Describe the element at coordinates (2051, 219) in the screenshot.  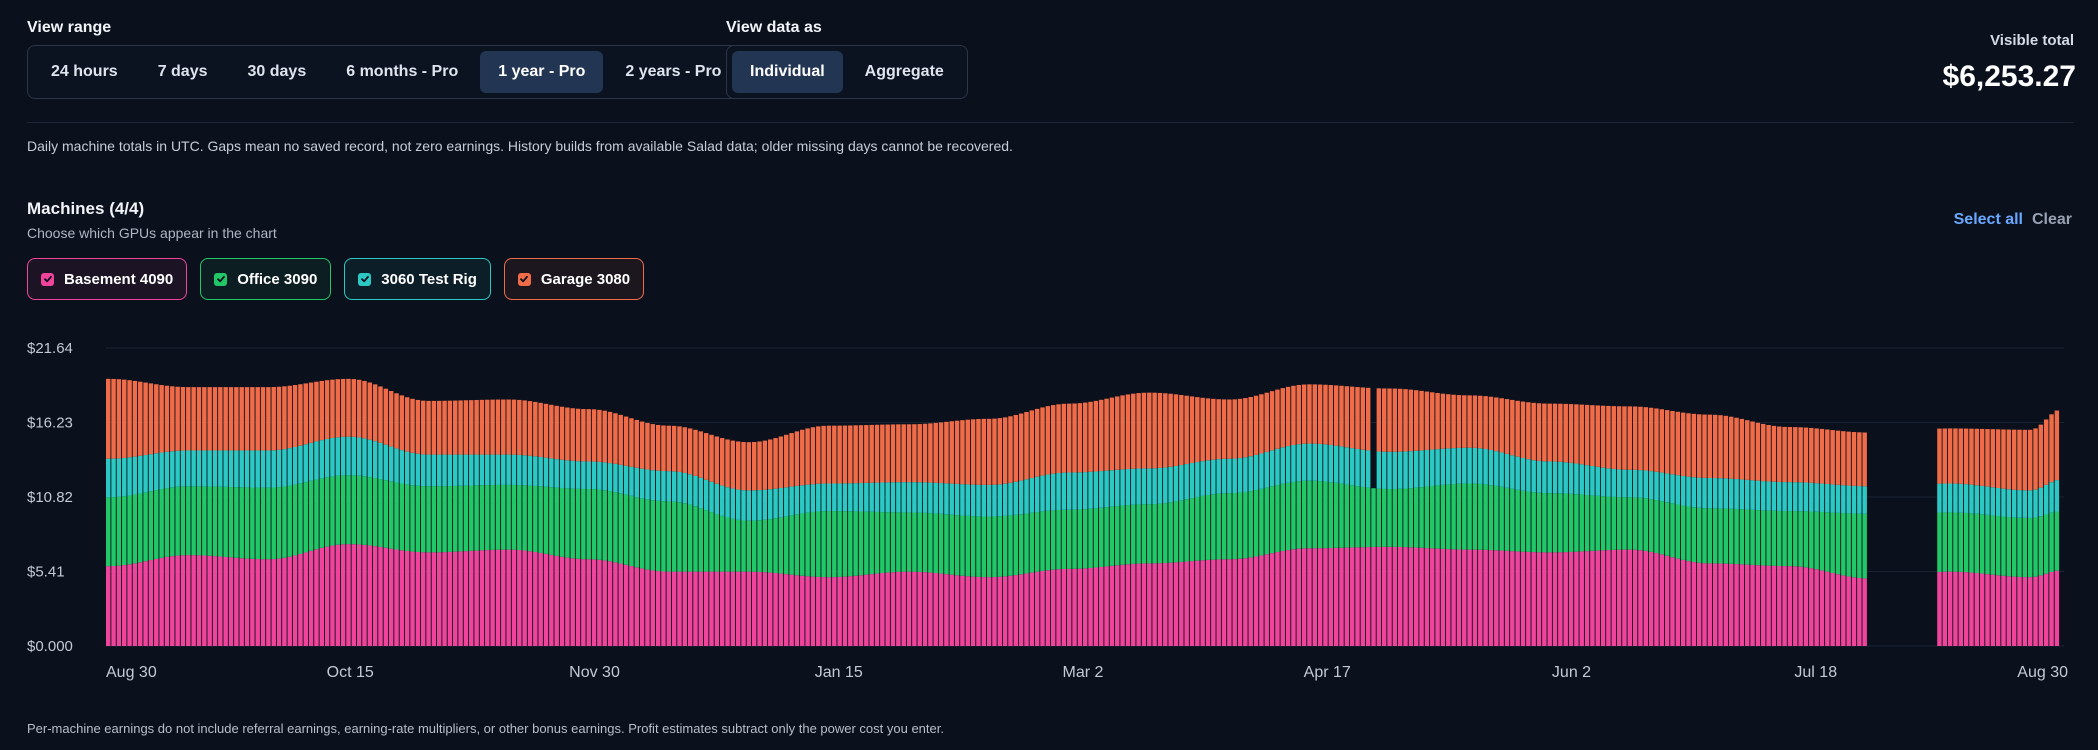
I see `clear-button: Clear` at that location.